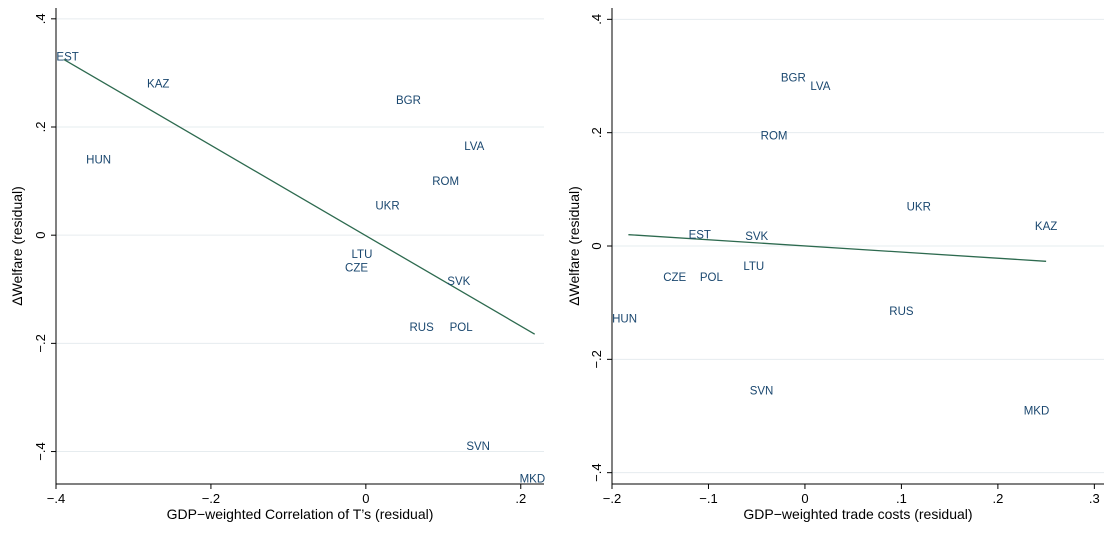 The image size is (1107, 534). What do you see at coordinates (901, 498) in the screenshot?
I see `x-tick-label: .1` at bounding box center [901, 498].